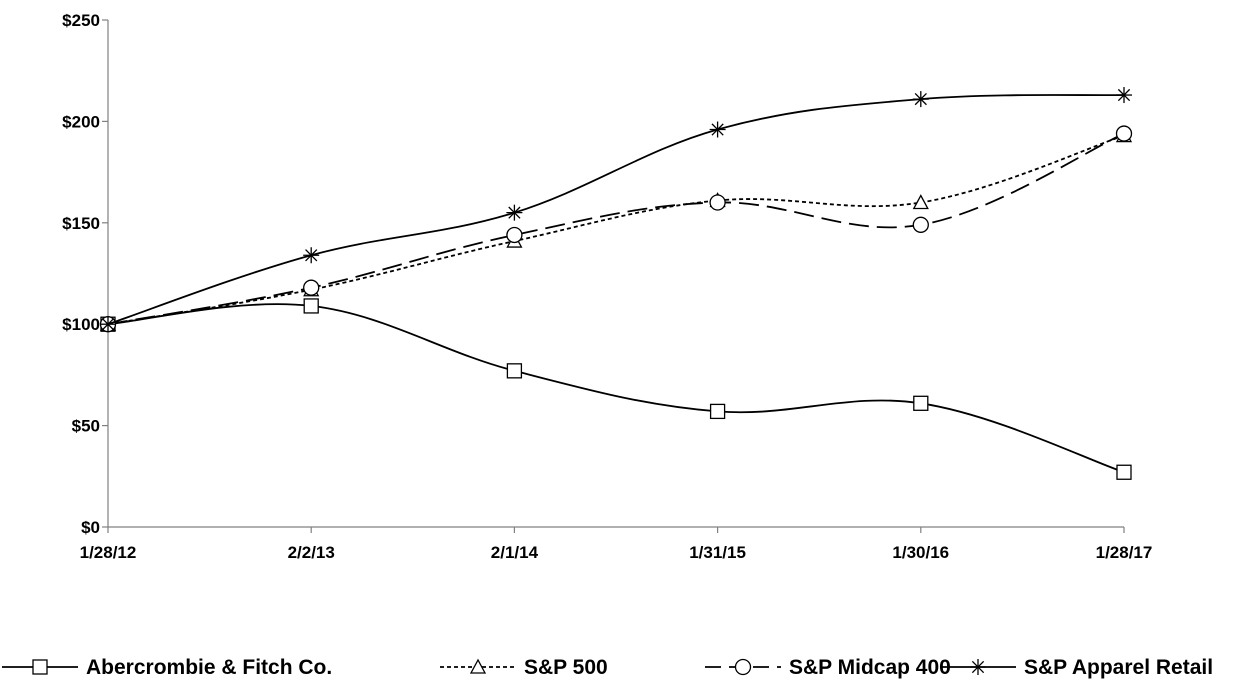  I want to click on x-tick-label: 1/30/16, so click(920, 552).